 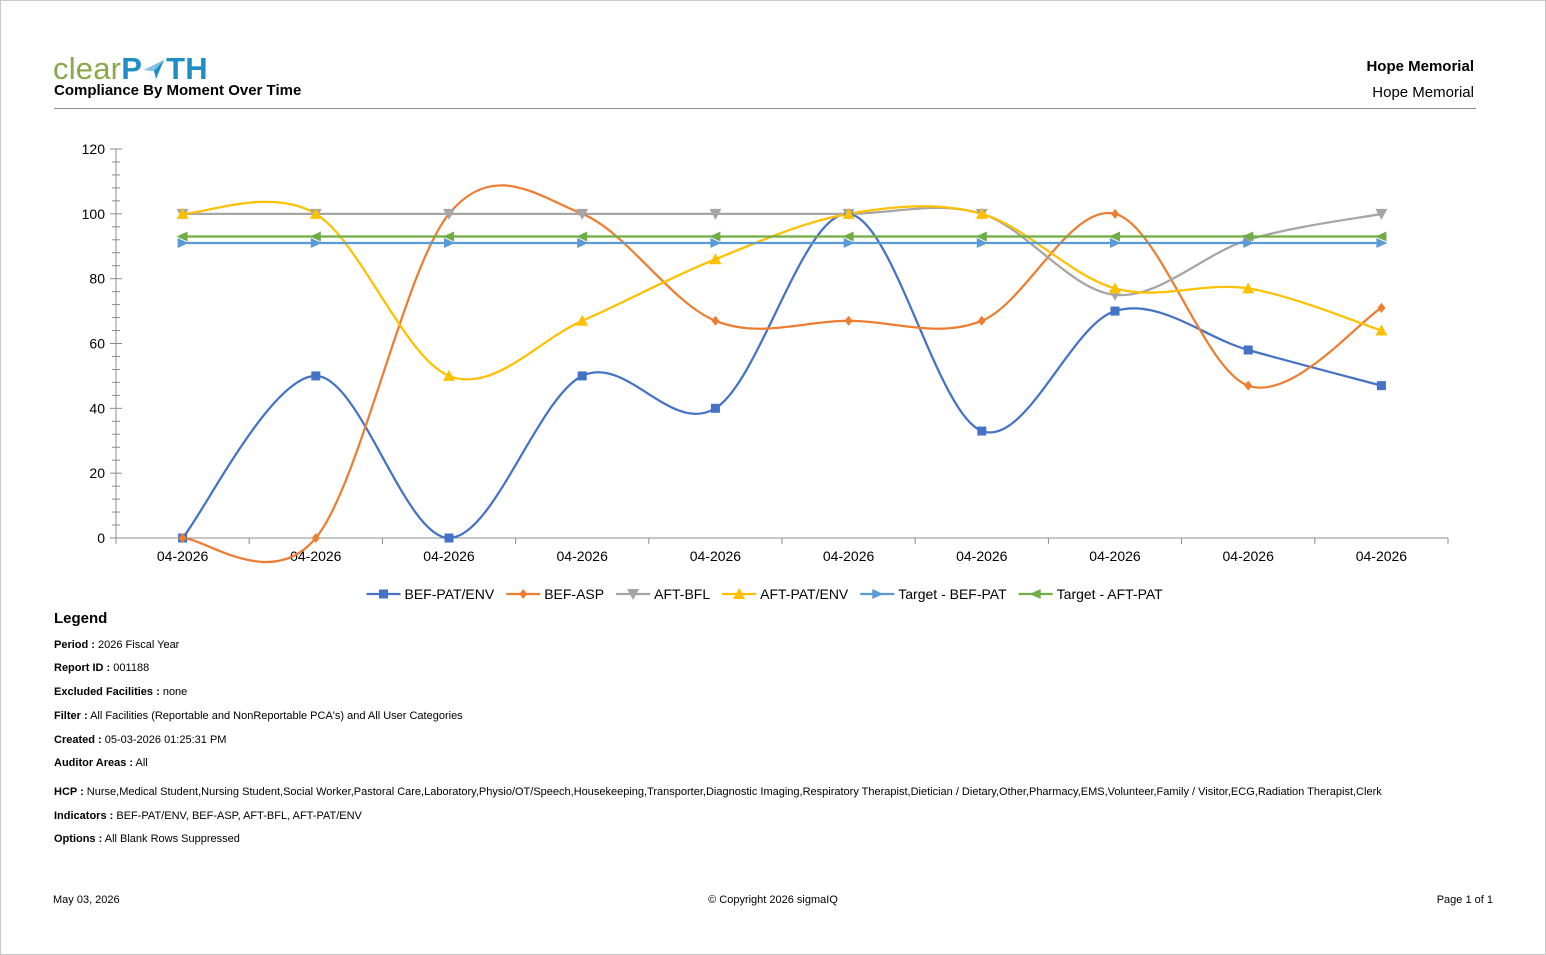 I want to click on report-title: Compliance By Moment Over Time, so click(x=178, y=90).